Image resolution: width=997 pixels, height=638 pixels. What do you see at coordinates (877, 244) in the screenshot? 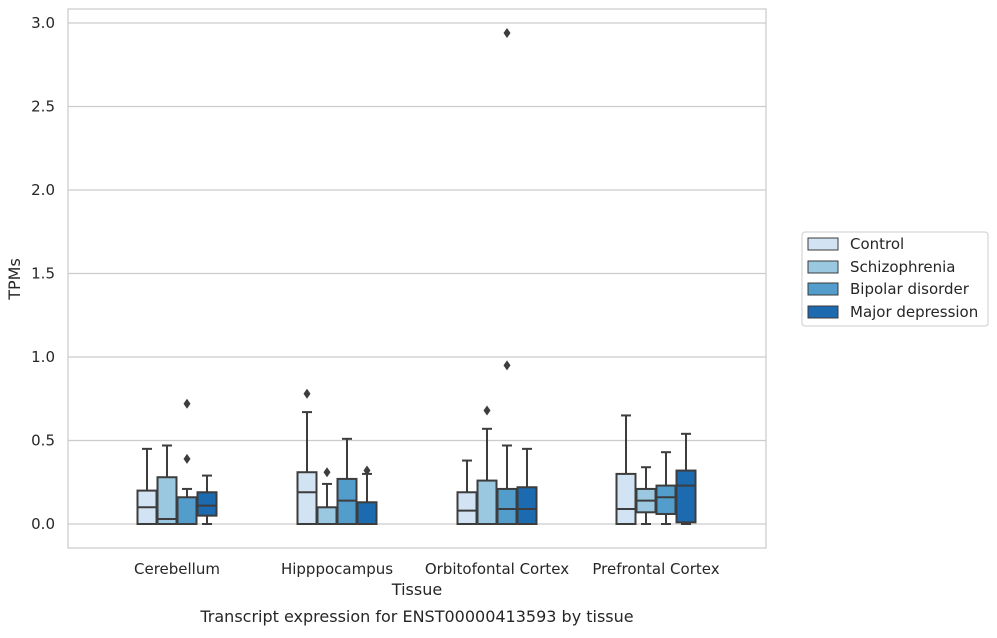
I see `legend-label: Control` at bounding box center [877, 244].